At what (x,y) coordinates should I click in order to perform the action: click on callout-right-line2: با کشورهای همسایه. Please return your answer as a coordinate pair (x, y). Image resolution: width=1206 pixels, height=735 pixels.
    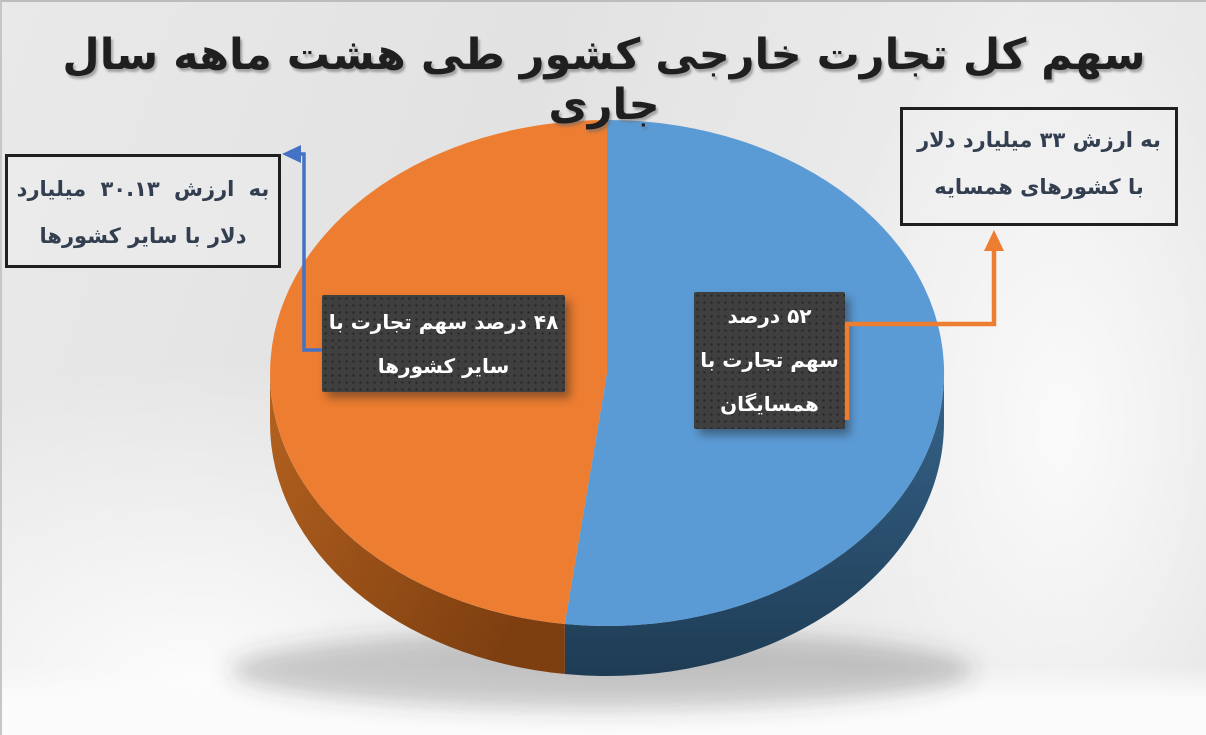
    Looking at the image, I should click on (1039, 187).